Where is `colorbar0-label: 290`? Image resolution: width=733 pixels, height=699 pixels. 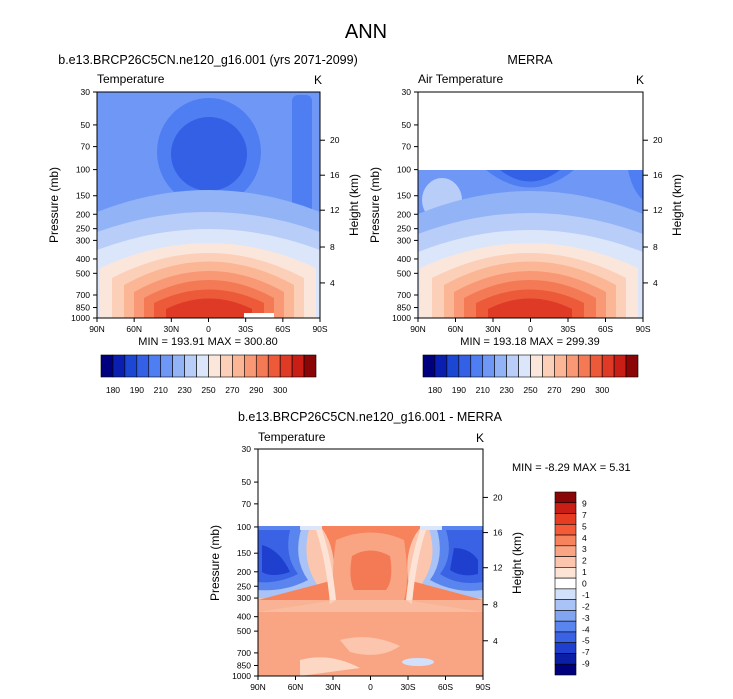 colorbar0-label: 290 is located at coordinates (256, 390).